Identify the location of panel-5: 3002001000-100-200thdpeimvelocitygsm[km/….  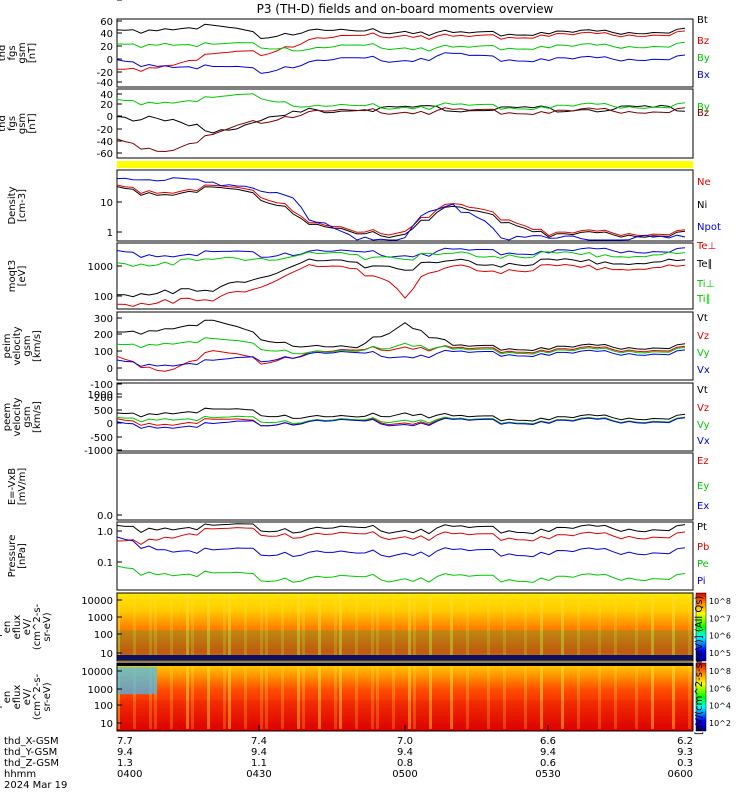
(355, 357).